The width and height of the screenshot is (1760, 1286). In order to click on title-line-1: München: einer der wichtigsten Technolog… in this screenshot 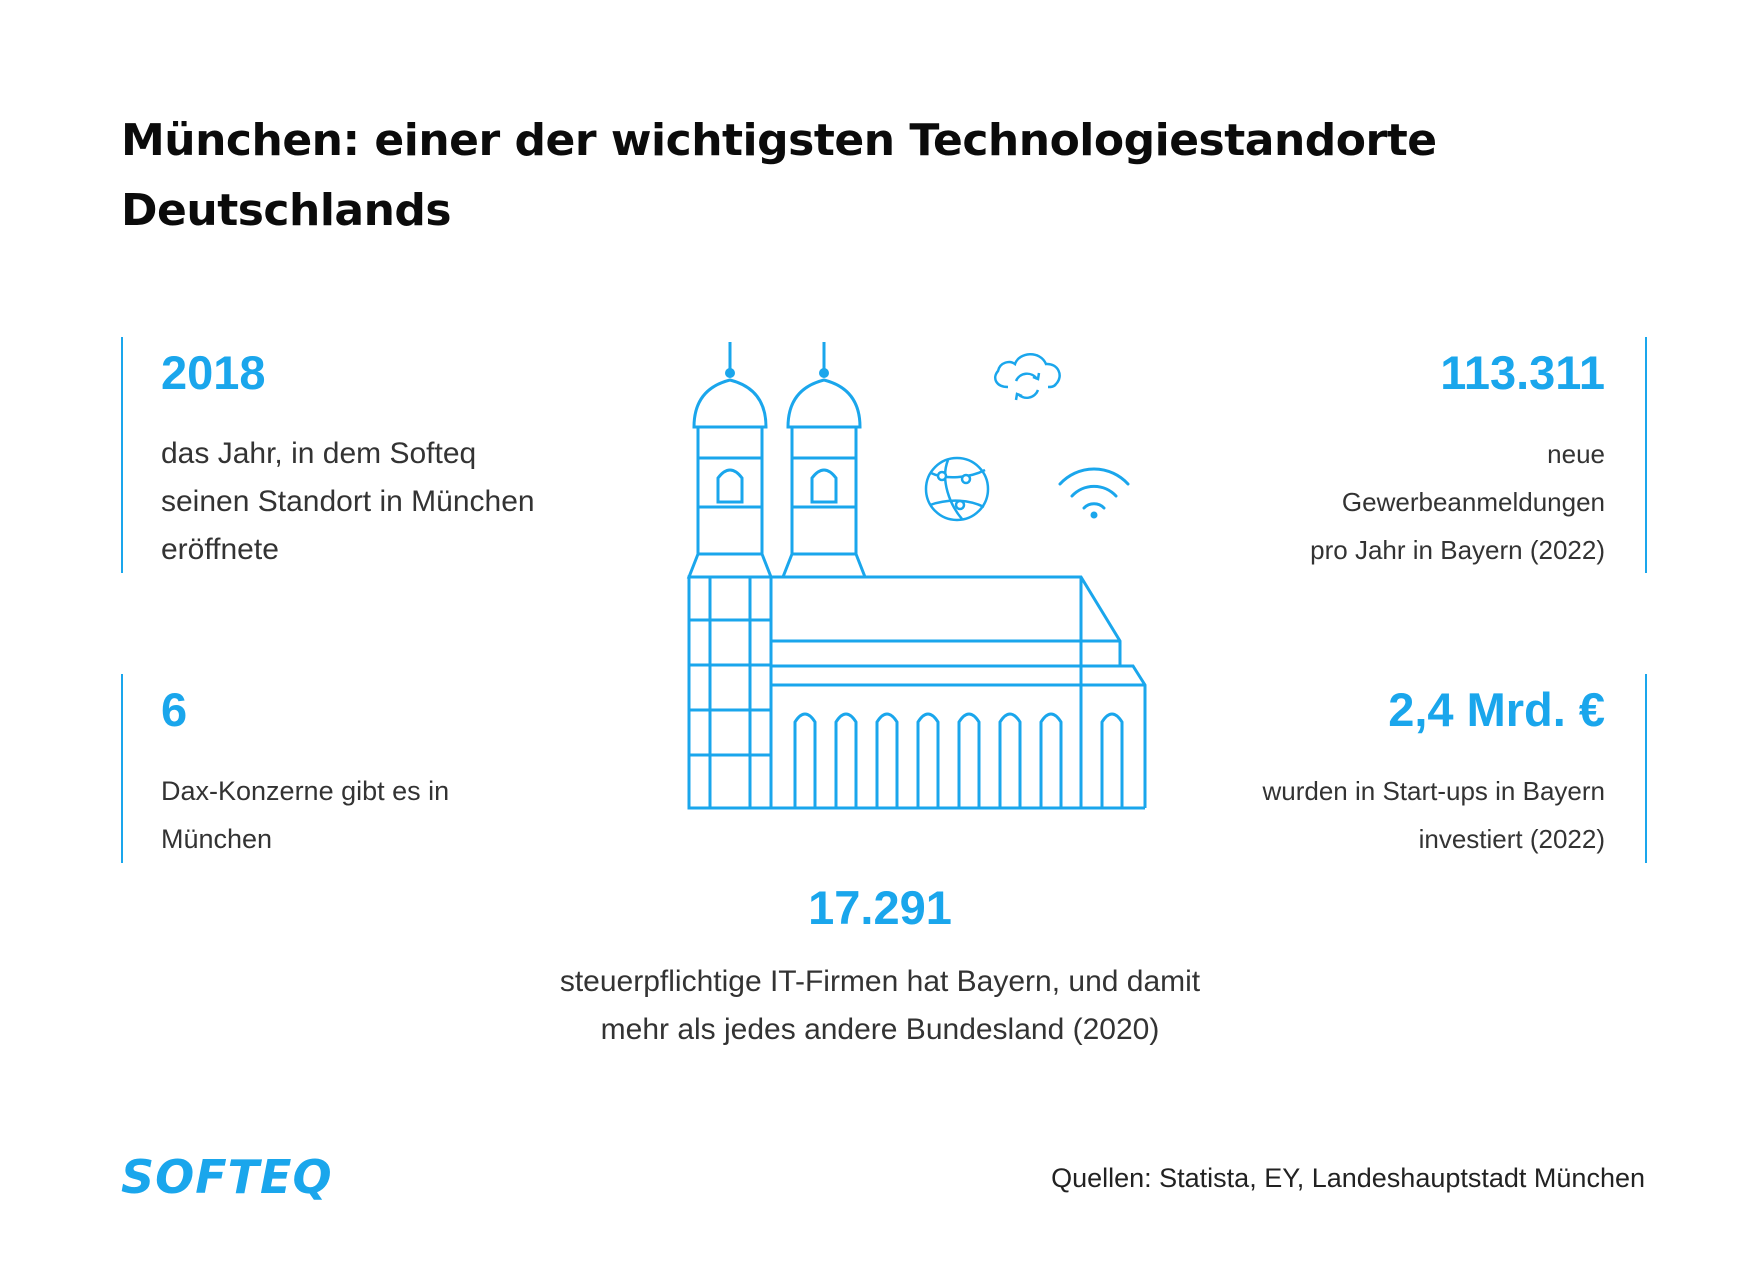, I will do `click(779, 140)`.